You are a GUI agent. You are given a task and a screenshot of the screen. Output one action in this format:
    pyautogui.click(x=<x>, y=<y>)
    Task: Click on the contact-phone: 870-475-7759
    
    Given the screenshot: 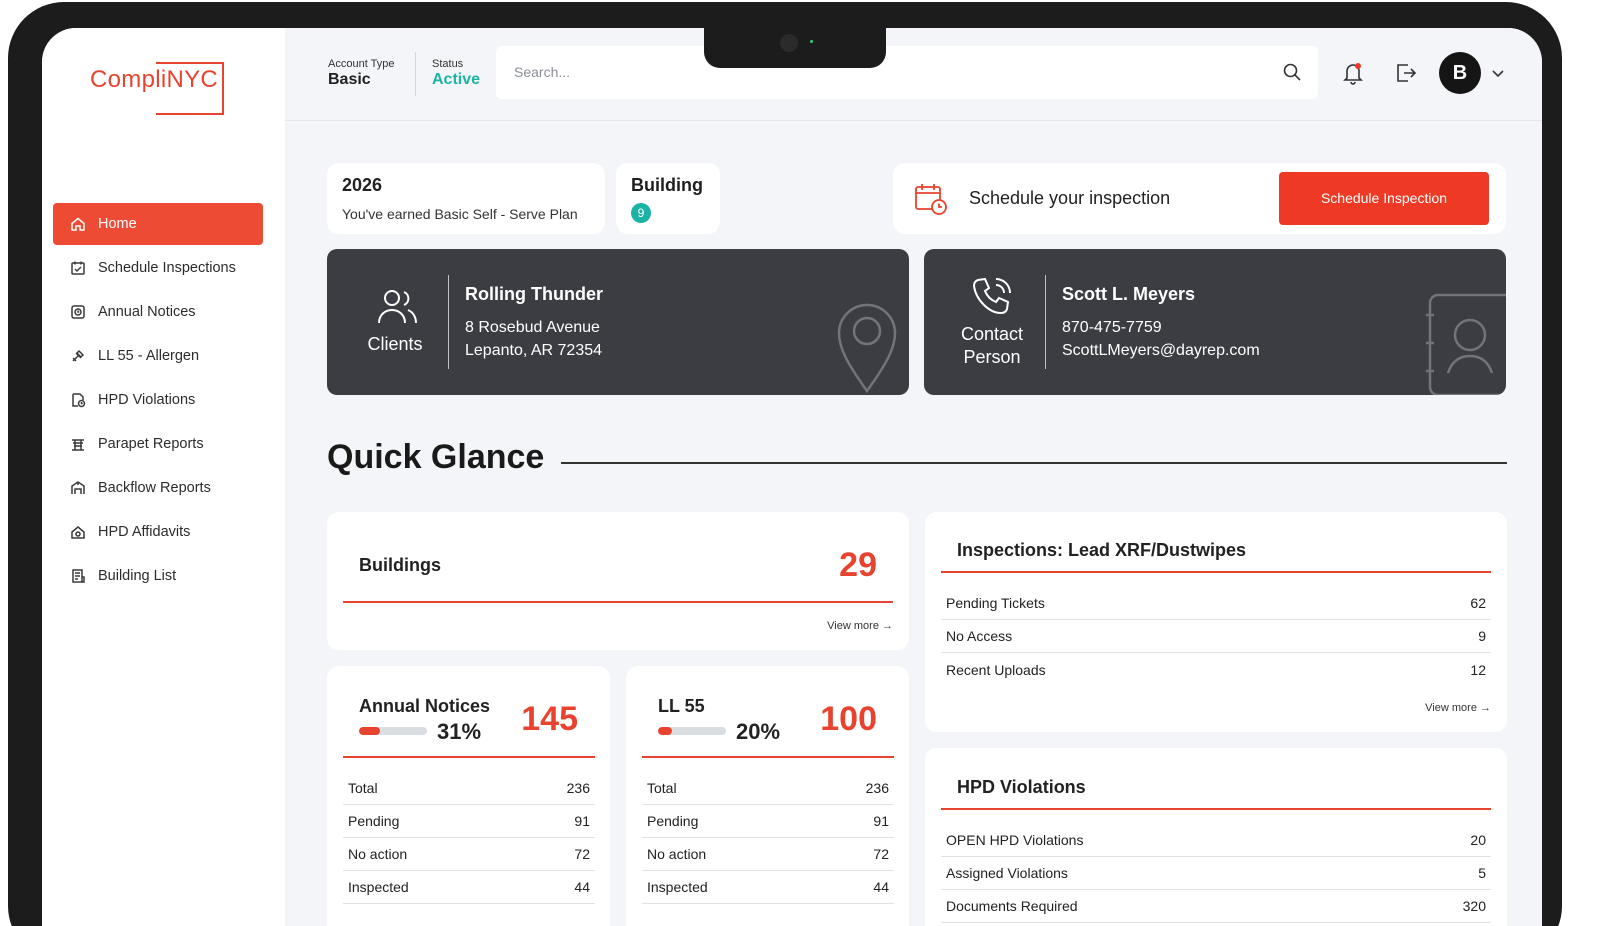 What is the action you would take?
    pyautogui.click(x=1112, y=327)
    